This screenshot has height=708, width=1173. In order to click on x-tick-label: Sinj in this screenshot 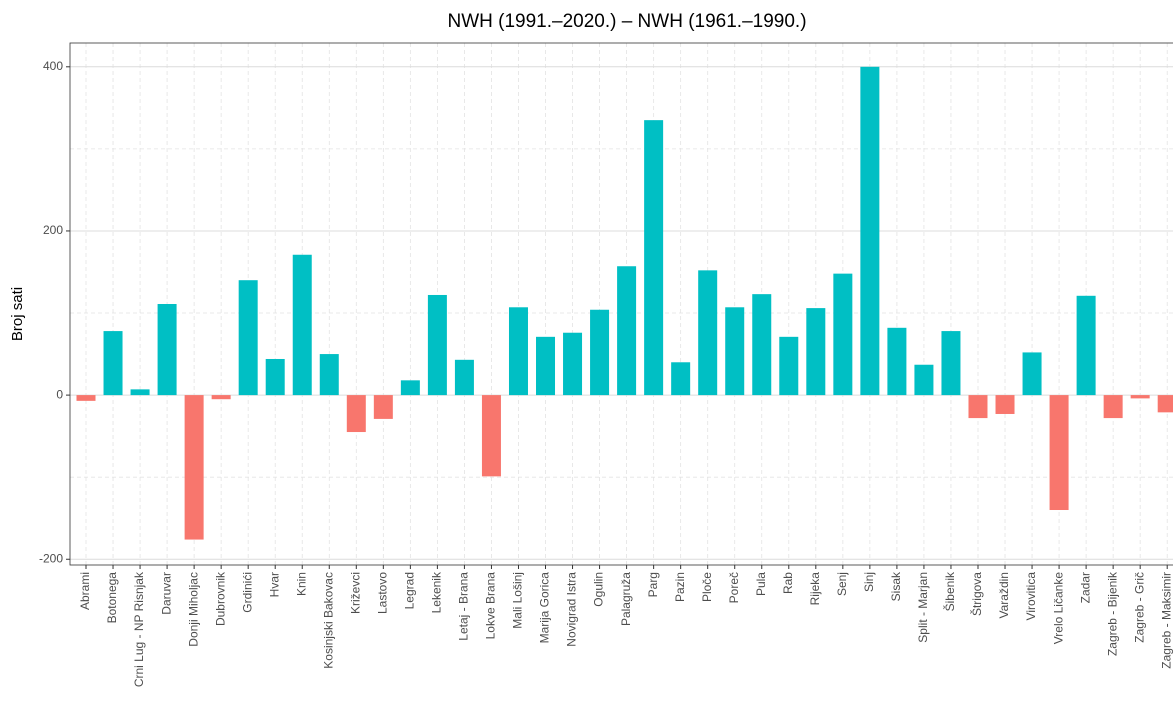, I will do `click(869, 582)`.